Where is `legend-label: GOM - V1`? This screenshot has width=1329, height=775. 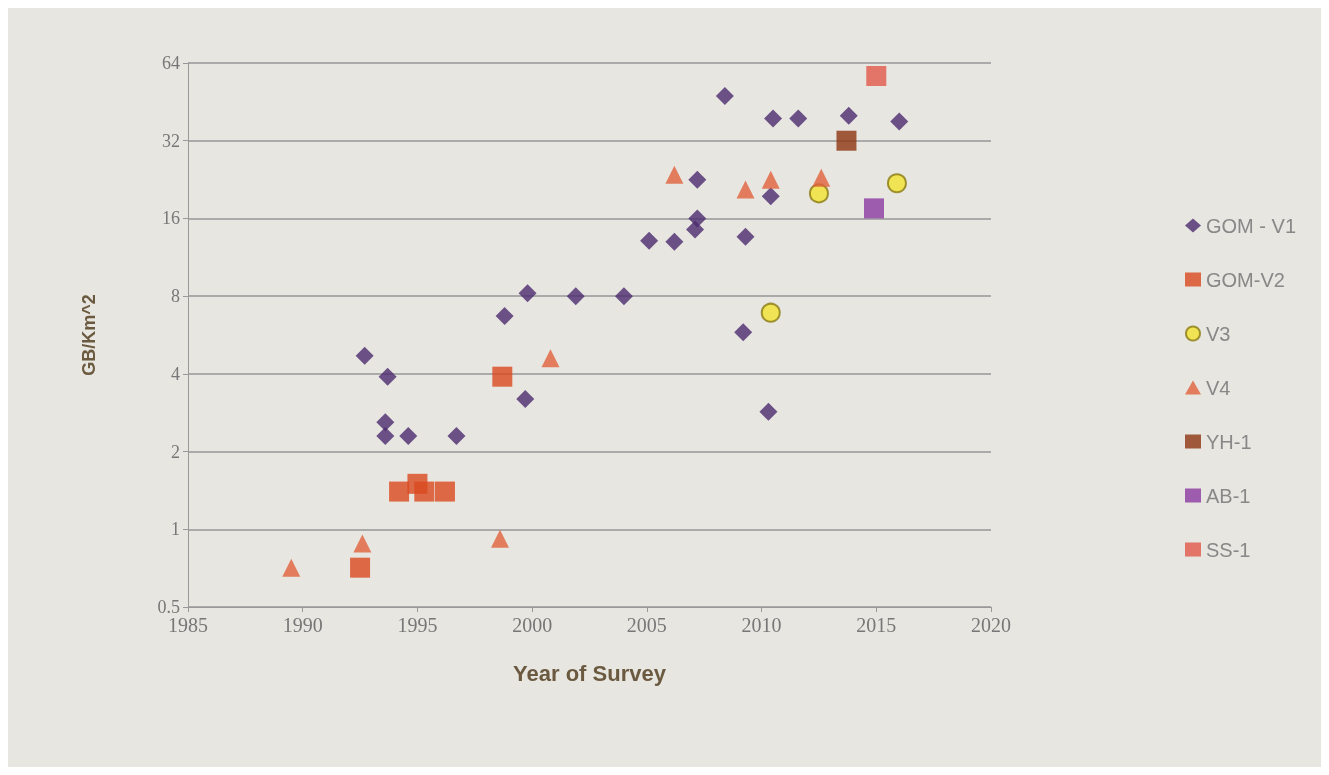 legend-label: GOM - V1 is located at coordinates (1251, 225).